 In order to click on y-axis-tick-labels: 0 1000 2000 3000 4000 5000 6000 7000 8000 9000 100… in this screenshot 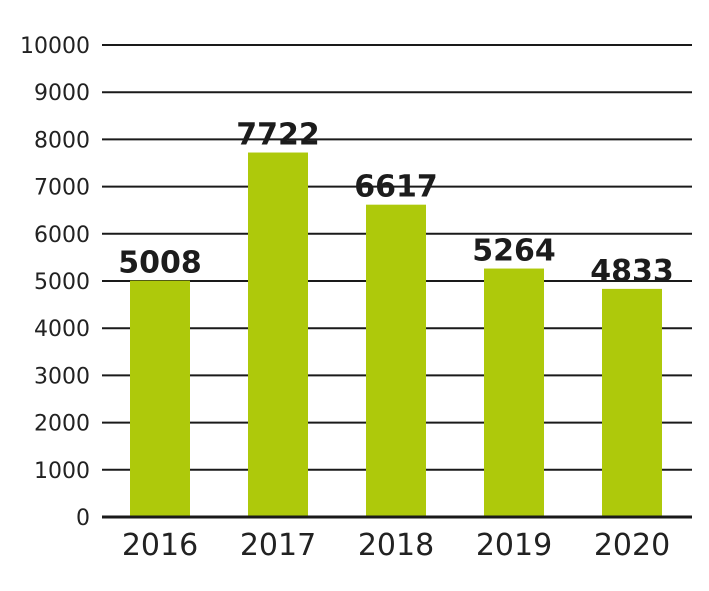, I will do `click(55, 282)`.